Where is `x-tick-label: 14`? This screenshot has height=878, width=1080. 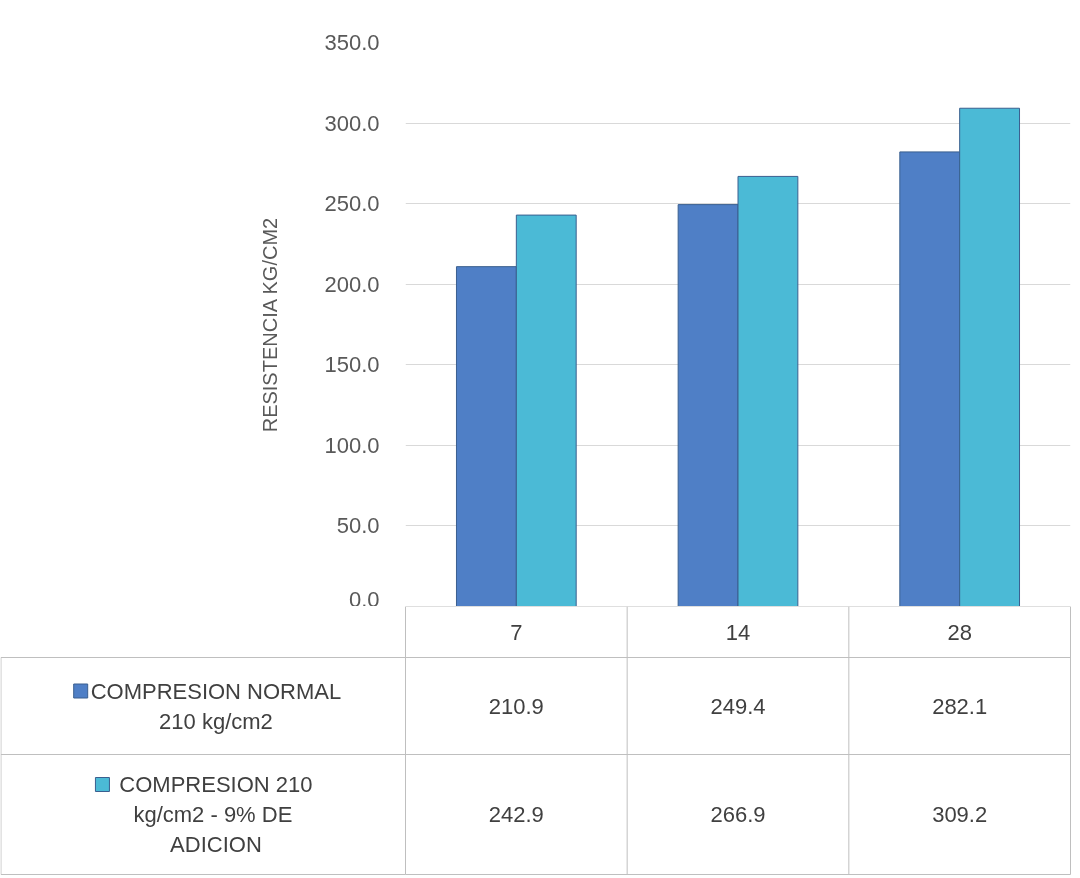 x-tick-label: 14 is located at coordinates (738, 632).